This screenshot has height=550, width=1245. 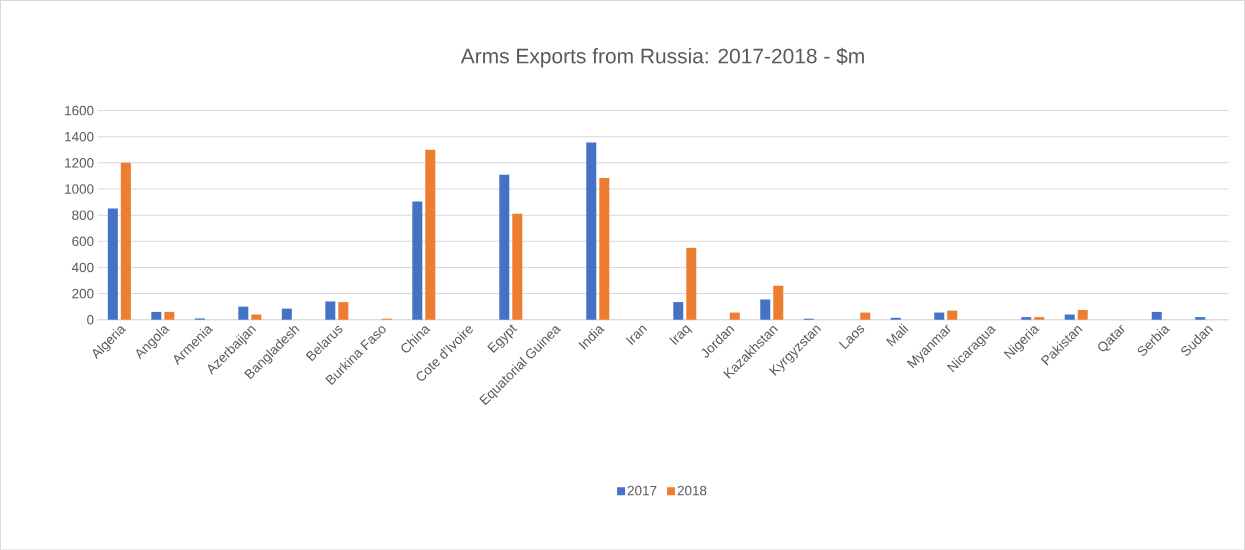 What do you see at coordinates (636, 335) in the screenshot?
I see `x-tick-label: Iran` at bounding box center [636, 335].